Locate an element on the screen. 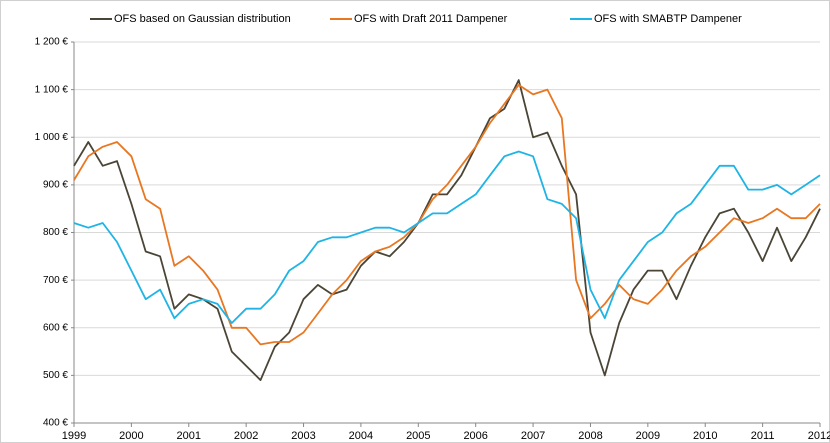 The width and height of the screenshot is (830, 443). y-tick-label: 900 € is located at coordinates (55, 185).